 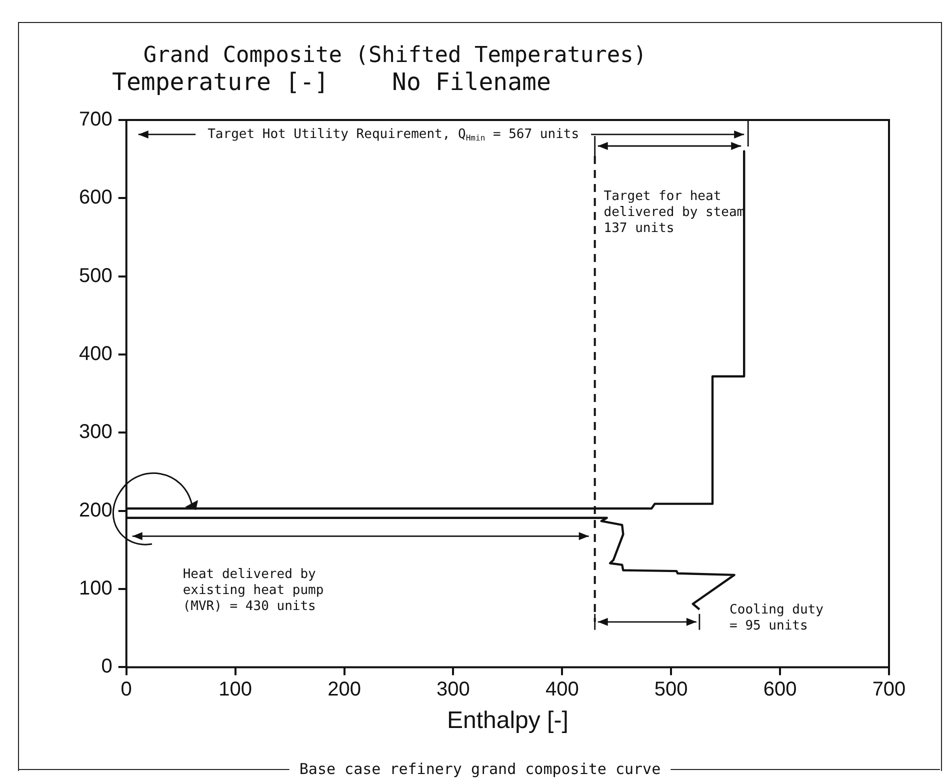 What do you see at coordinates (480, 769) in the screenshot?
I see `text: Base case refinery grand composite curve` at bounding box center [480, 769].